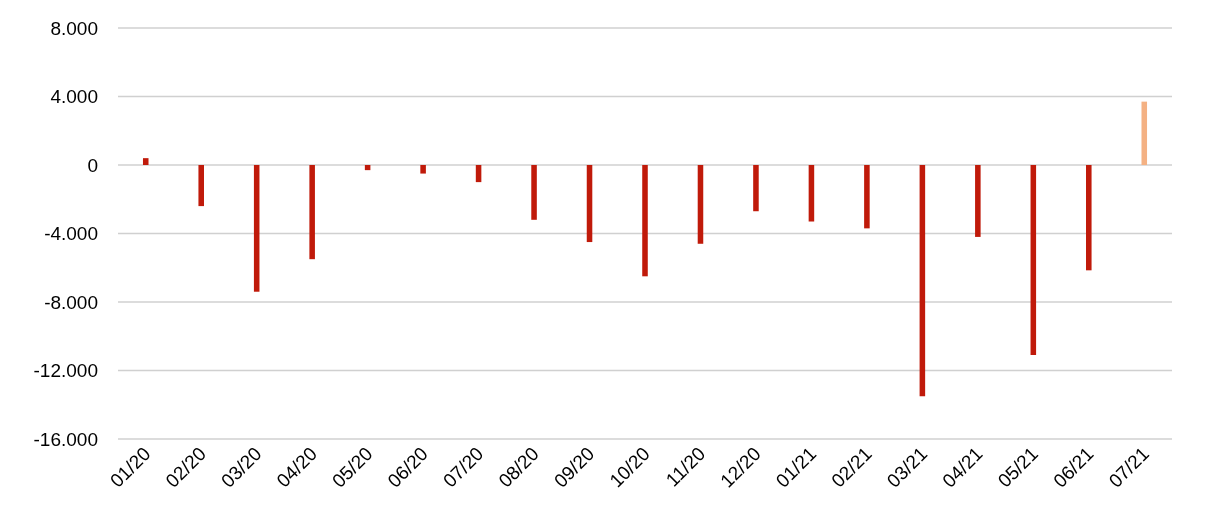  Describe the element at coordinates (74, 28) in the screenshot. I see `y-tick-label: 8.000` at that location.